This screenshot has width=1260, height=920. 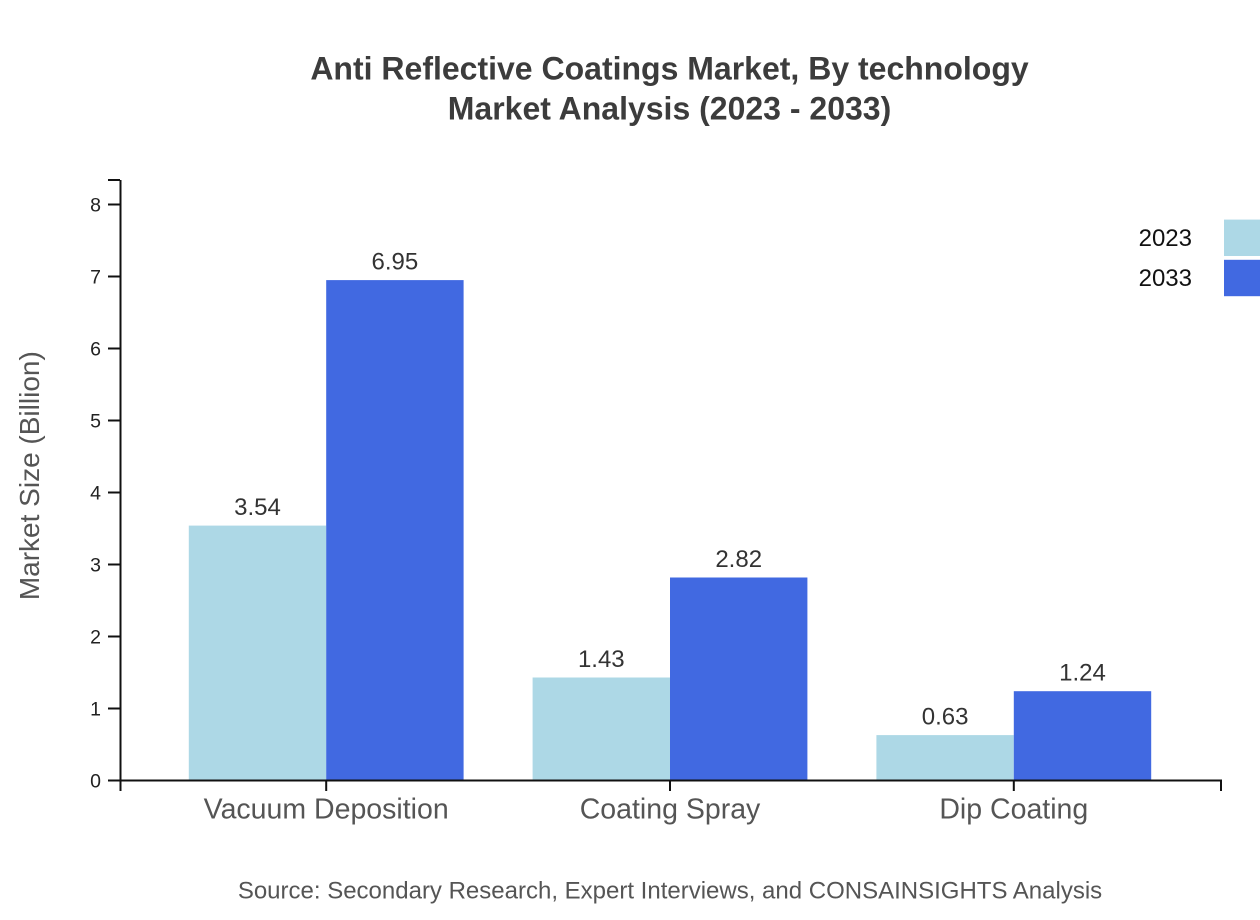 What do you see at coordinates (670, 109) in the screenshot?
I see `svg-text: Market Analysis (2023 - 2033)` at bounding box center [670, 109].